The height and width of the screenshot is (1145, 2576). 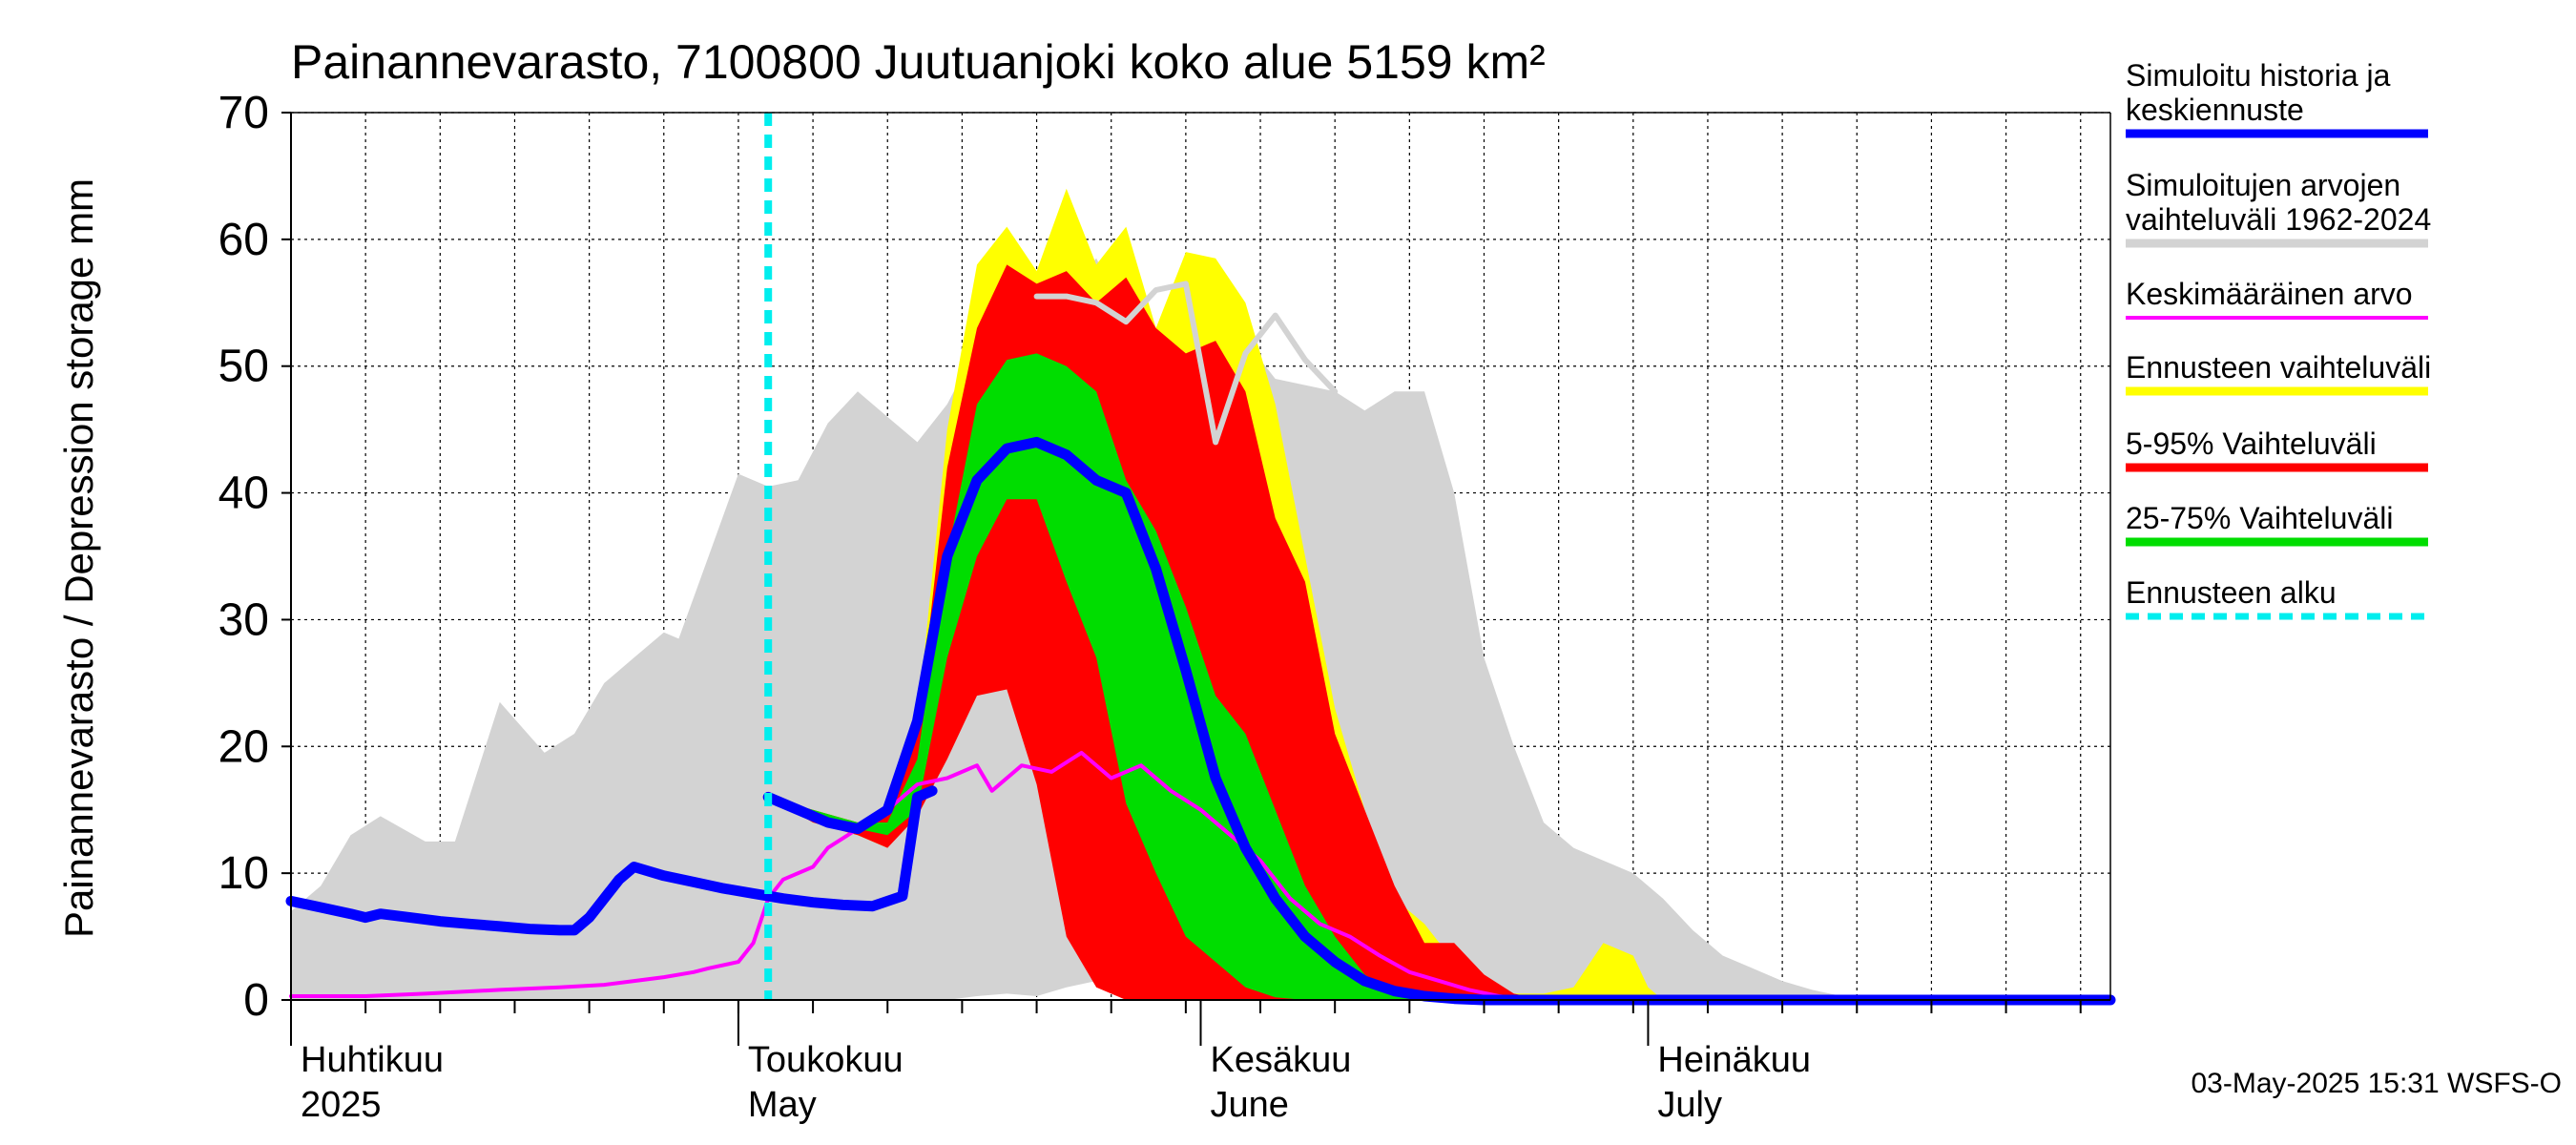 I want to click on y-tick-label: 50, so click(x=243, y=367).